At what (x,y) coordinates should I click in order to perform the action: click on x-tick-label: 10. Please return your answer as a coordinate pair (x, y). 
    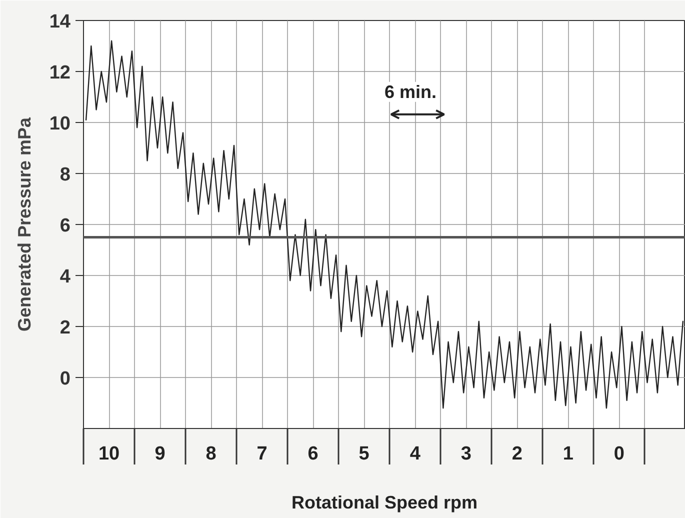
    Looking at the image, I should click on (109, 454).